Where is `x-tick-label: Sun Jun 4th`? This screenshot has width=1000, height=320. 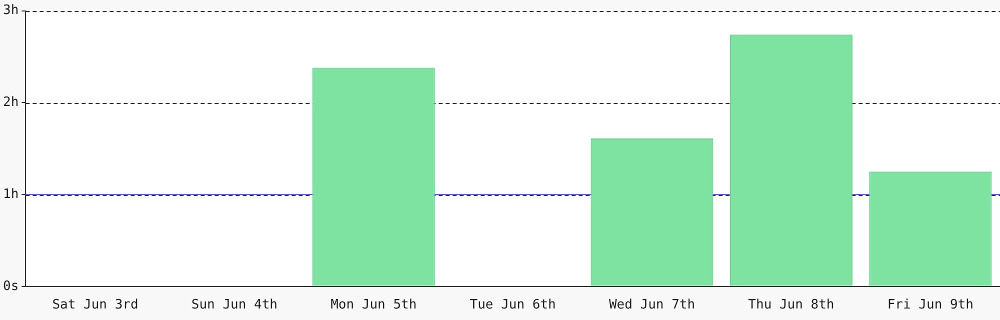 x-tick-label: Sun Jun 4th is located at coordinates (234, 305).